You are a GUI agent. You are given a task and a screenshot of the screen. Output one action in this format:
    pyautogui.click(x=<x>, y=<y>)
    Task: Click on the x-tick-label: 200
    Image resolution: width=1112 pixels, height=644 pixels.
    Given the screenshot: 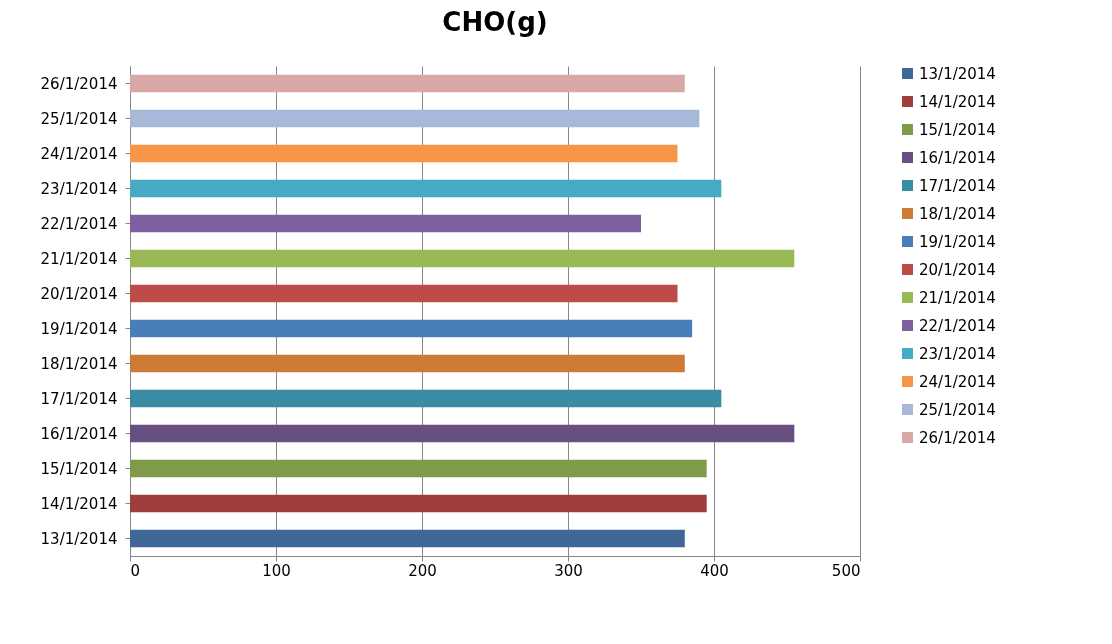 What is the action you would take?
    pyautogui.click(x=422, y=570)
    